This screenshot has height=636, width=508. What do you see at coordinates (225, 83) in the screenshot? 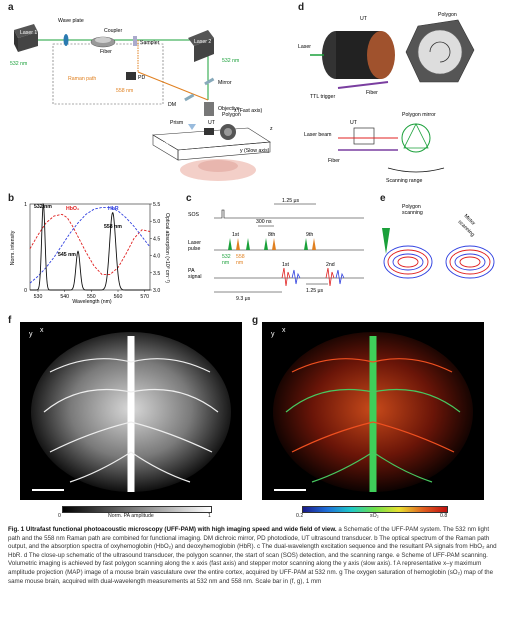
I see `mirror-label: Mirror` at bounding box center [225, 83].